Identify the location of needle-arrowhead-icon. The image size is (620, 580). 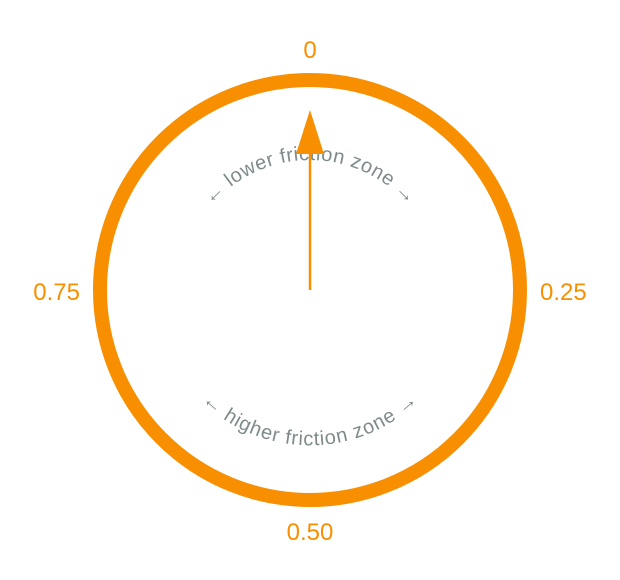
(310, 132).